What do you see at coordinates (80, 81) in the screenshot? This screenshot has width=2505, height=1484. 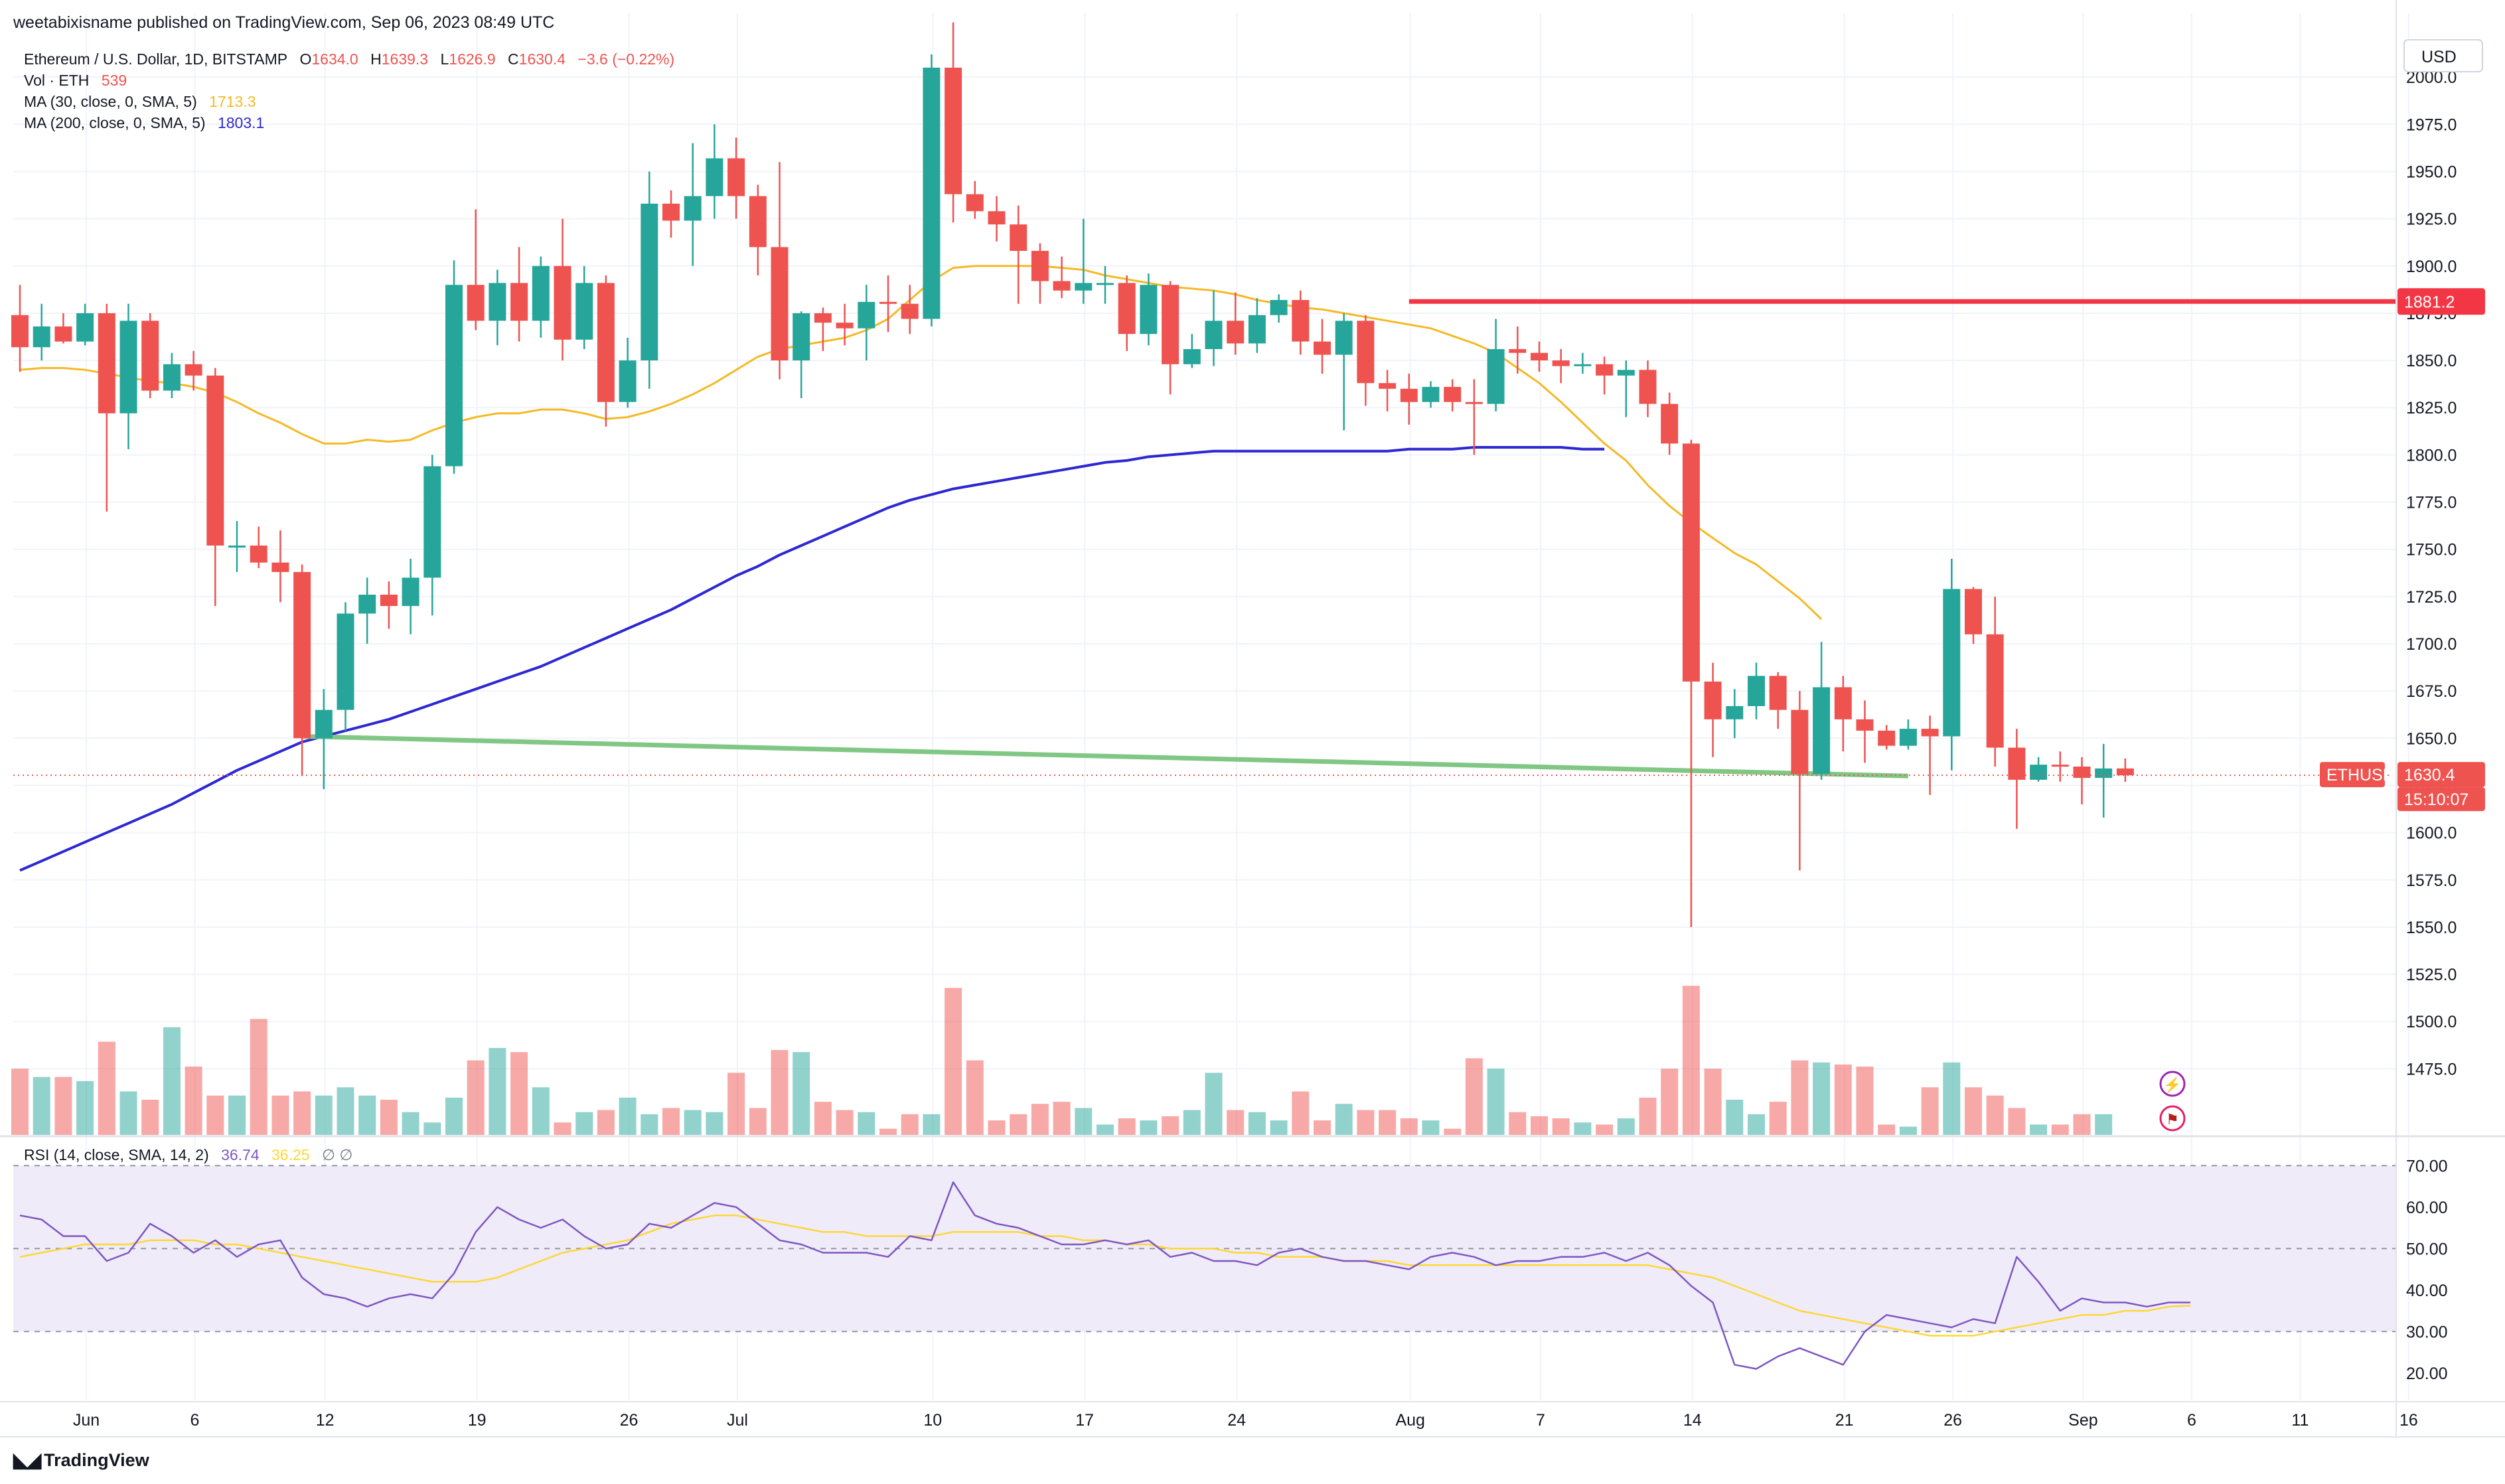 I see `volume-legend: Vol · ETH 539` at bounding box center [80, 81].